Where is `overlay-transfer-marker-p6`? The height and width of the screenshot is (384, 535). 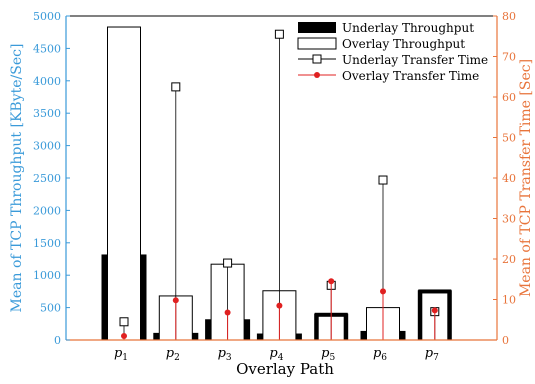 overlay-transfer-marker-p6 is located at coordinates (383, 291).